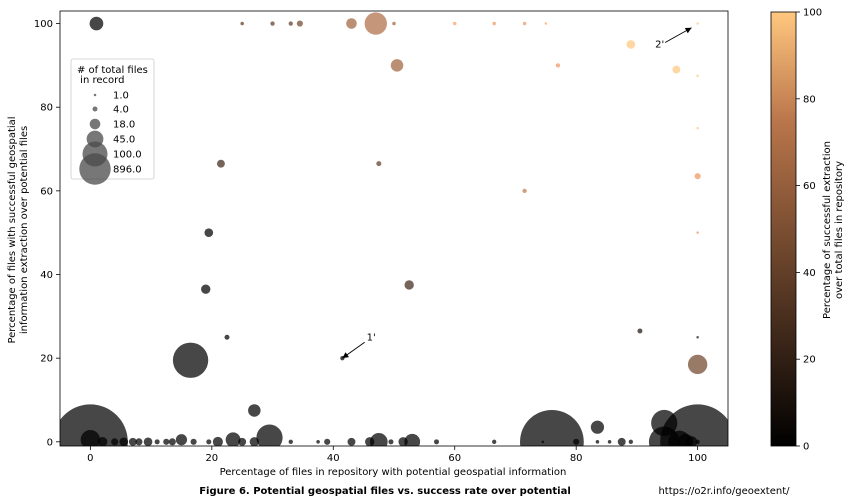 This screenshot has height=503, width=850. I want to click on legend-entry-label: 4.0, so click(121, 110).